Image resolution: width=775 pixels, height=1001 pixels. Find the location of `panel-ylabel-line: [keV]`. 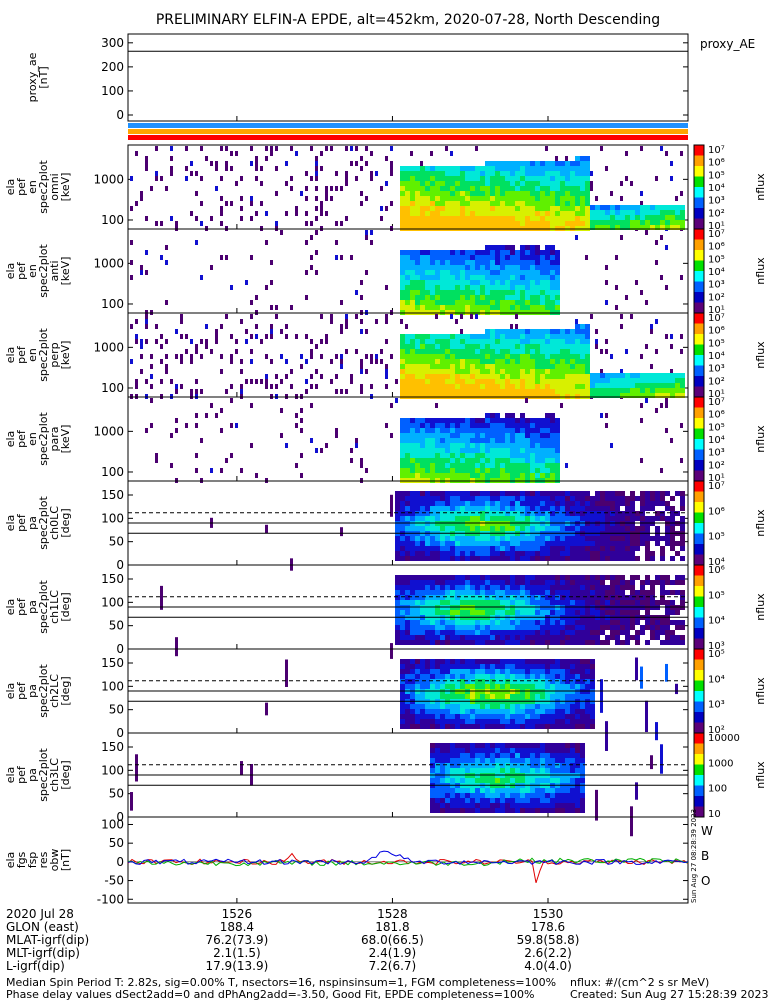

panel-ylabel-line: [keV] is located at coordinates (65, 271).